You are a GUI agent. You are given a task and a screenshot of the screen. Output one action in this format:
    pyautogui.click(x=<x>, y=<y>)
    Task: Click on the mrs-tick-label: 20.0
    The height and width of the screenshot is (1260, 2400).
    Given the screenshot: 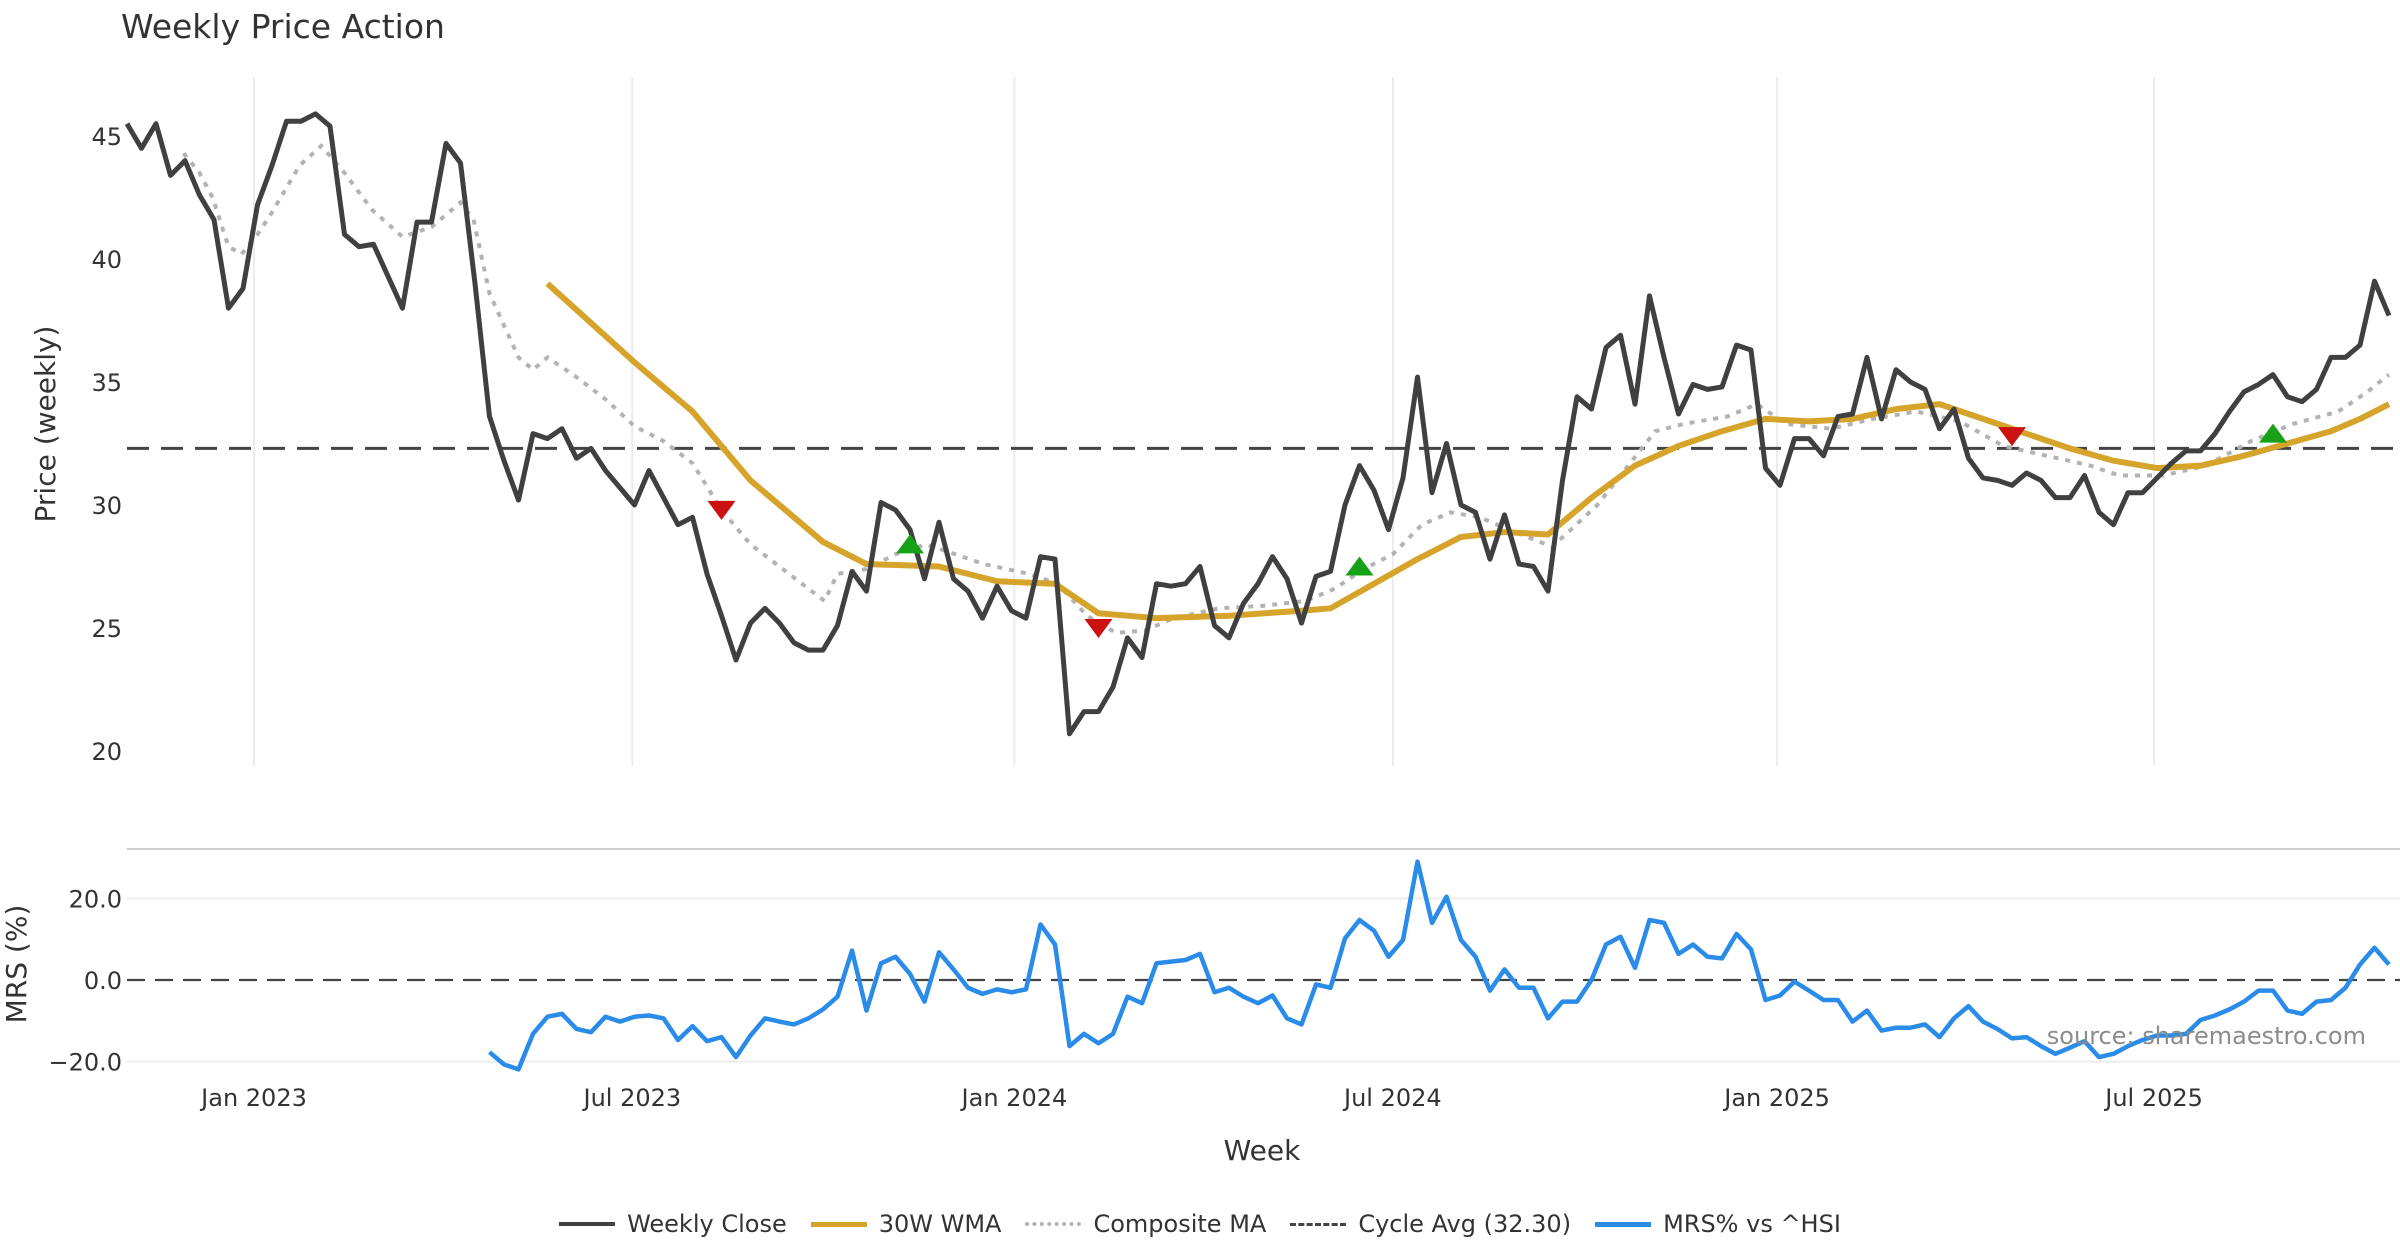 What is the action you would take?
    pyautogui.click(x=95, y=899)
    